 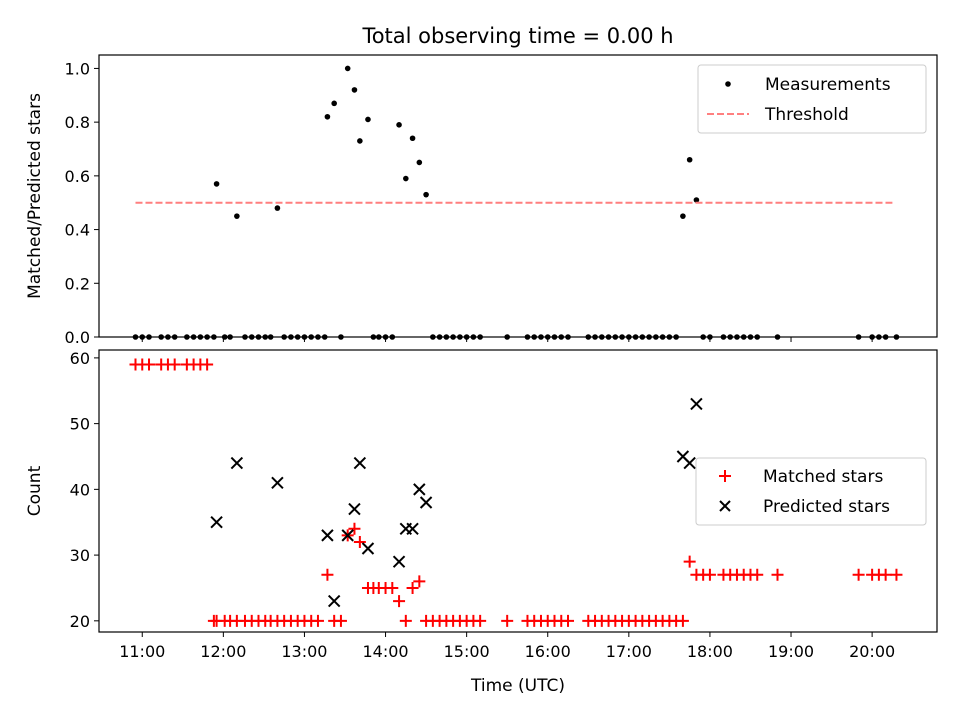 What do you see at coordinates (80, 424) in the screenshot?
I see `bottom-y-tick-label: 50` at bounding box center [80, 424].